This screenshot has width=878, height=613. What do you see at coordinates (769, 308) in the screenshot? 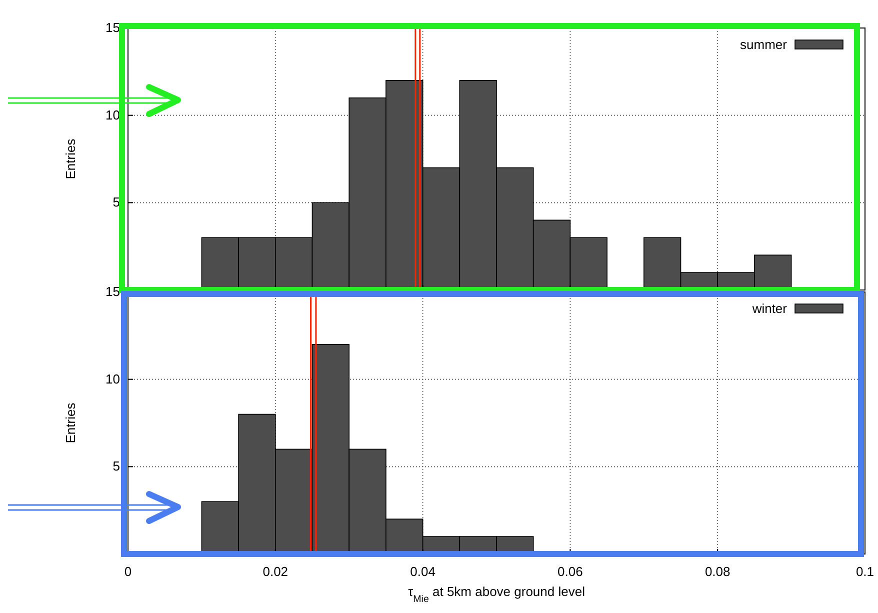
I see `legend-label: winter` at bounding box center [769, 308].